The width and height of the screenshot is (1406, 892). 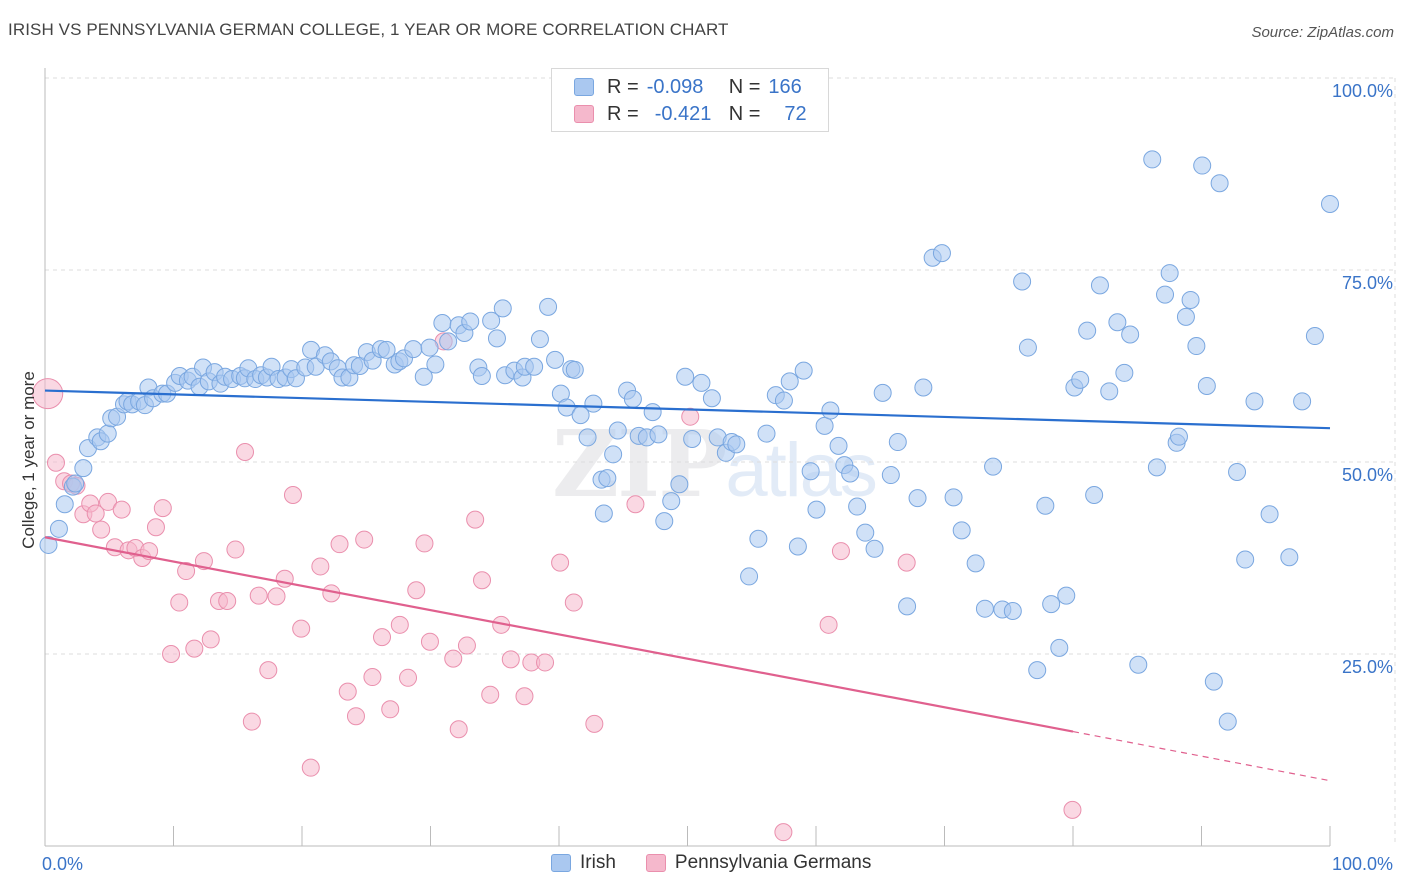 I want to click on legend-r-label: R =, so click(x=623, y=86).